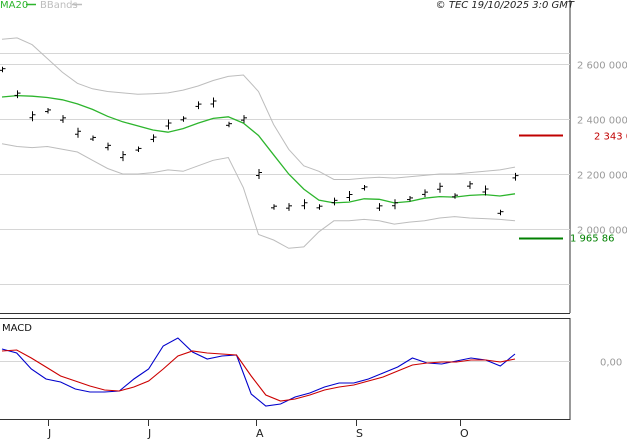  What do you see at coordinates (17, 328) in the screenshot?
I see `macd-panel-title: MACD` at bounding box center [17, 328].